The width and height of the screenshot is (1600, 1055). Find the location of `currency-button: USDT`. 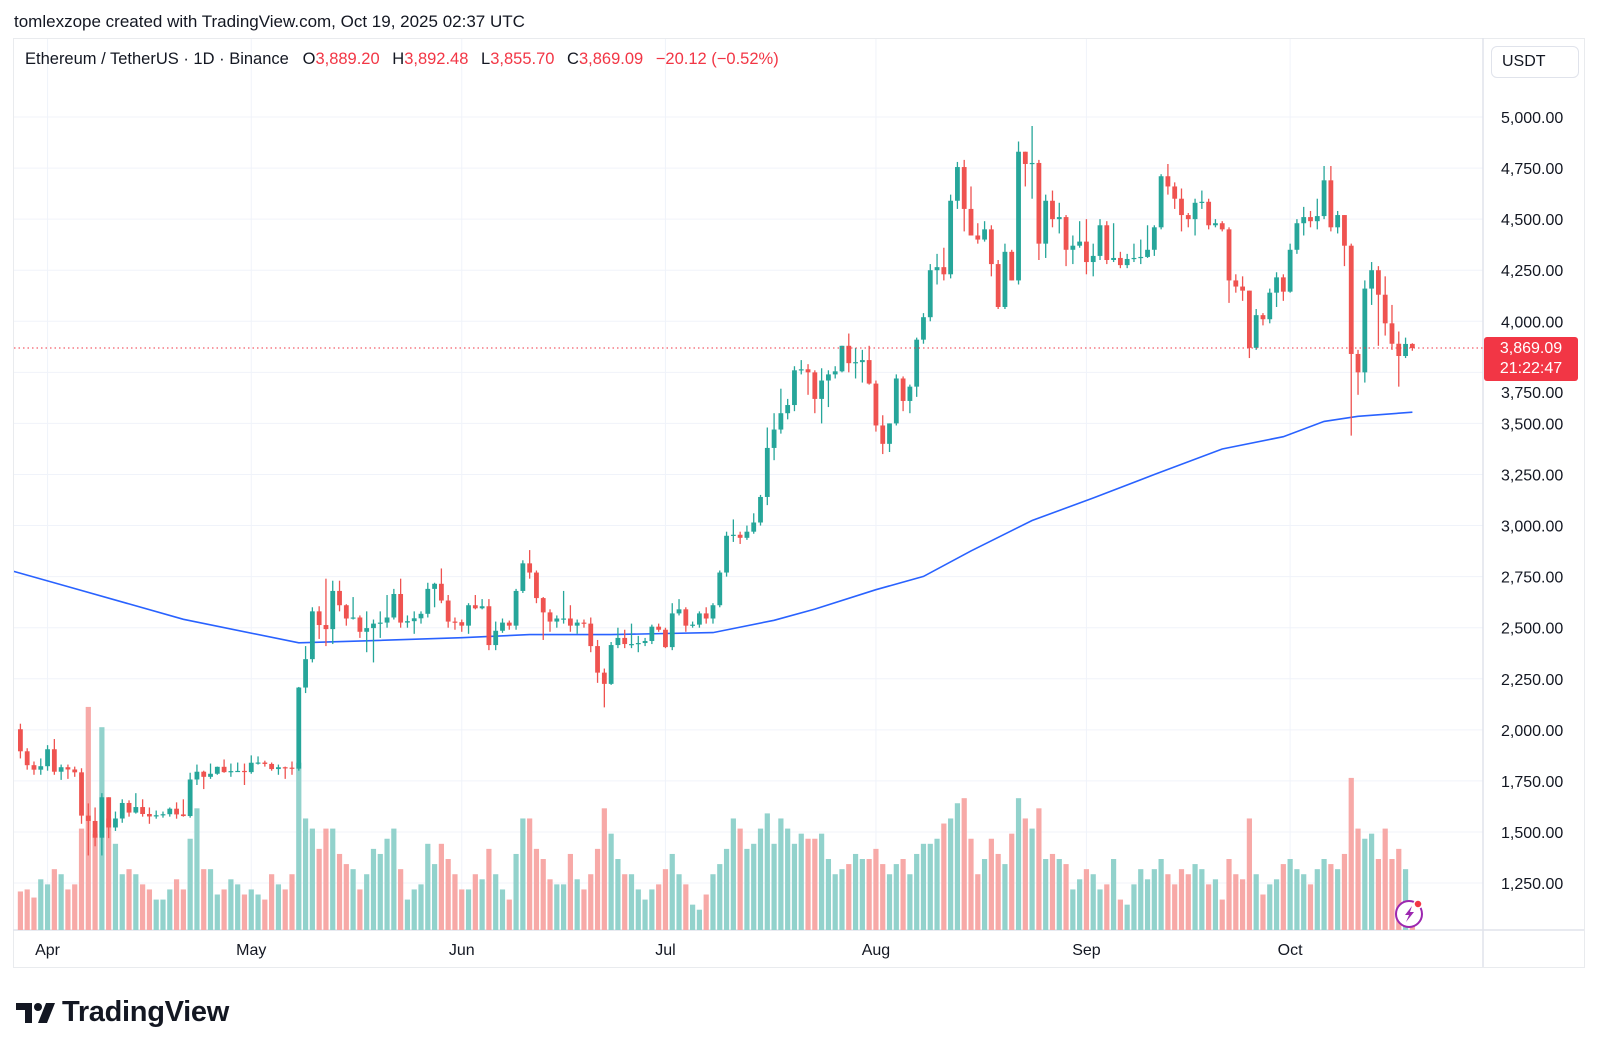

currency-button: USDT is located at coordinates (1535, 62).